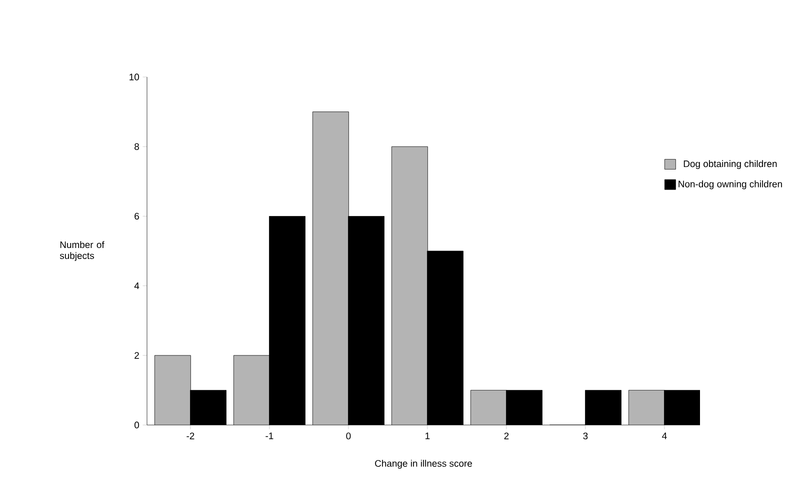  Describe the element at coordinates (82, 251) in the screenshot. I see `y-axis-title: Number of subjects` at that location.